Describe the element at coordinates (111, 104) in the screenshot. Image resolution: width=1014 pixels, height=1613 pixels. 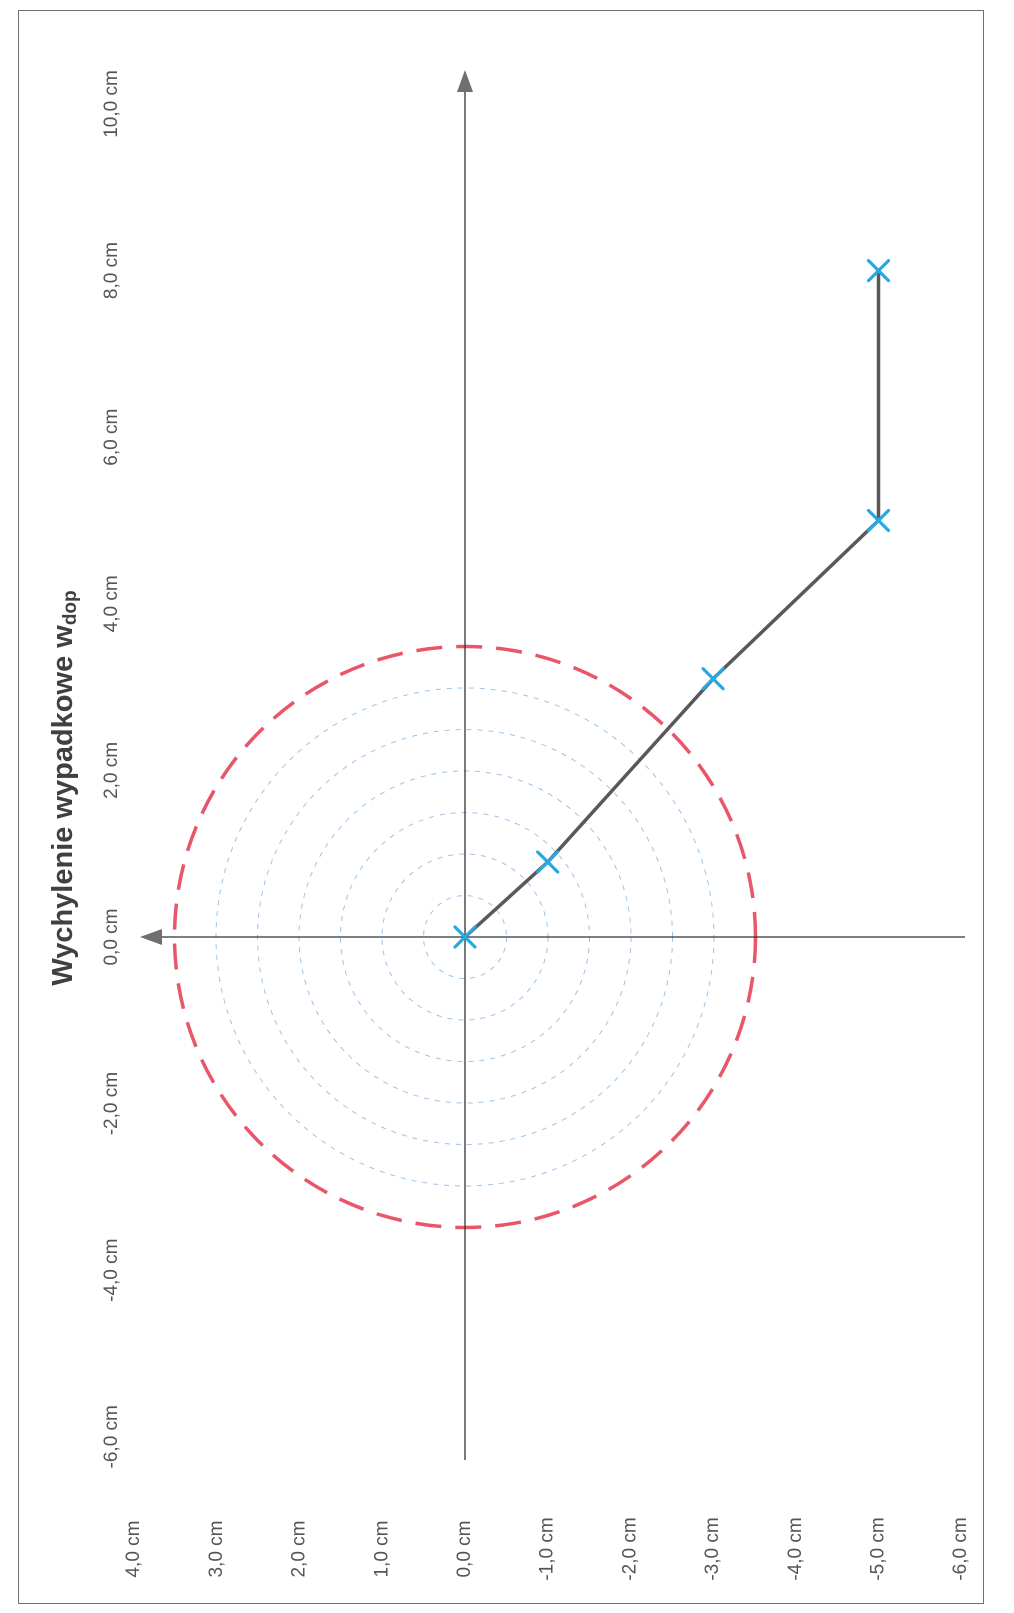
I see `vertical-tick-label: 10,0 cm` at that location.